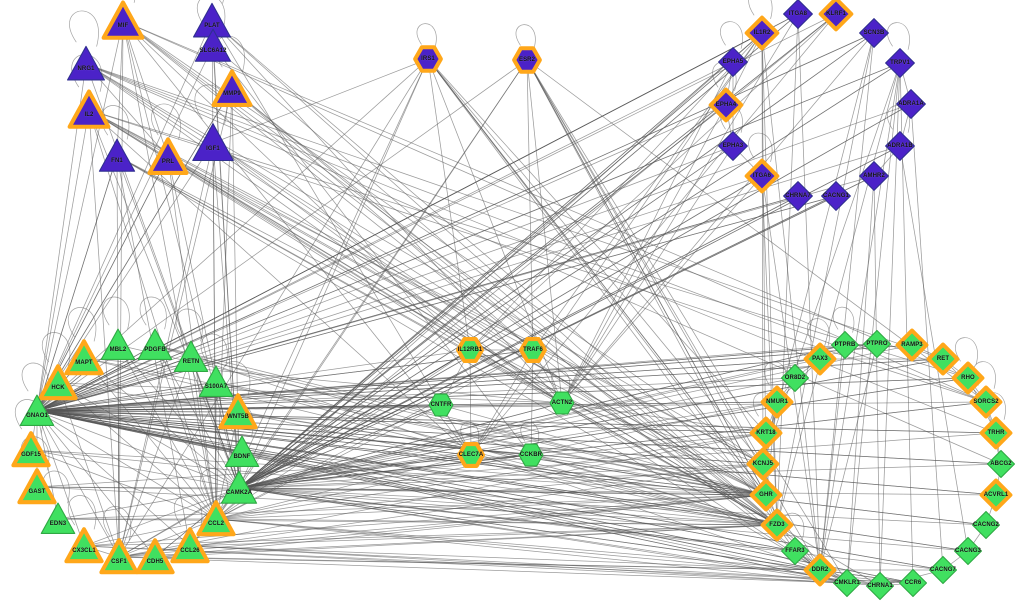  I want to click on graph-node-wnt5b: WNT5B, so click(238, 412).